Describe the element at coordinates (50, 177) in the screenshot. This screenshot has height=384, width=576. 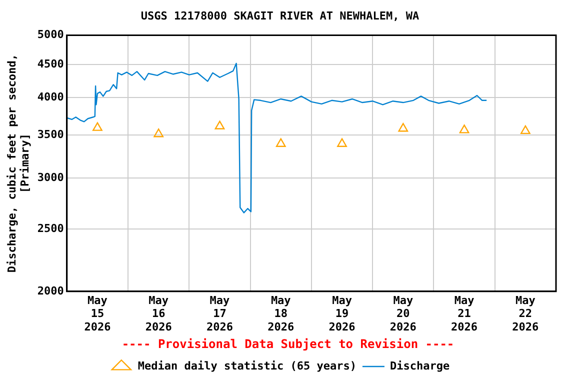
I see `y-tick-label: 3000` at that location.